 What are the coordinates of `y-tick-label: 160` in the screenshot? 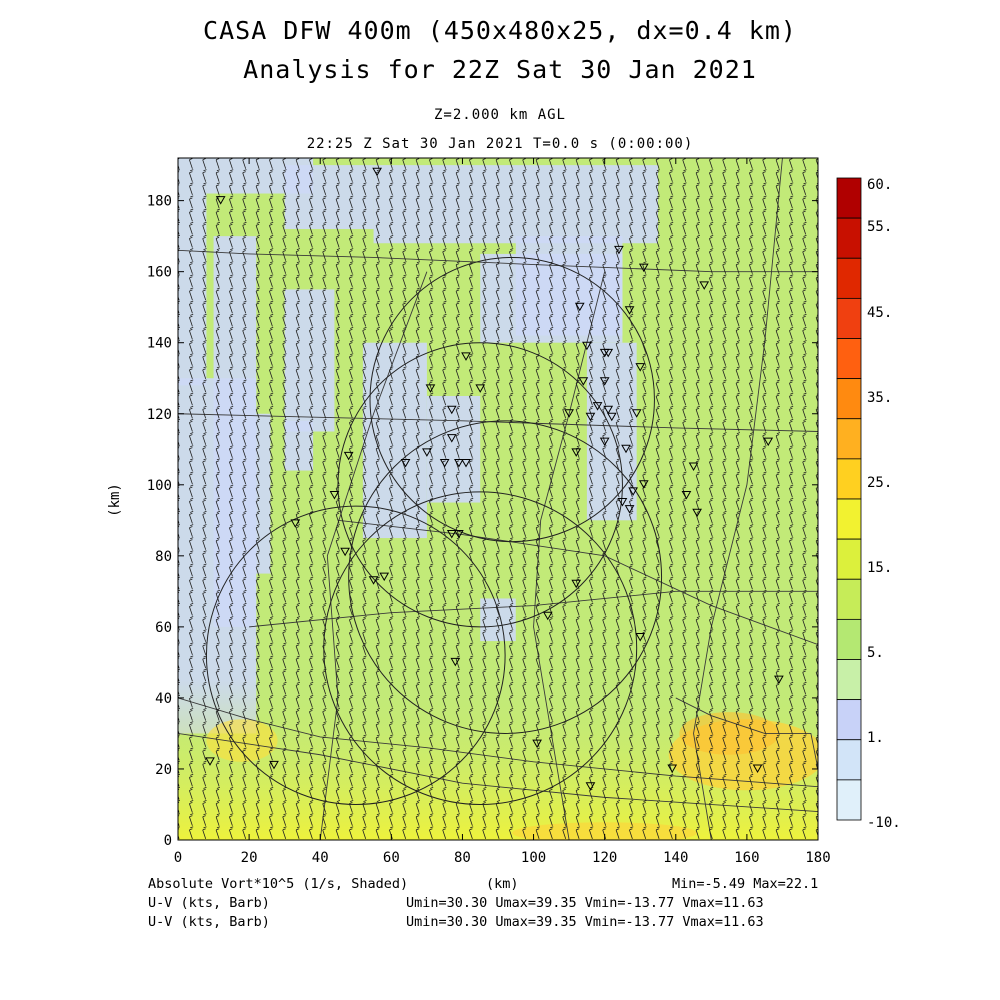 It's located at (159, 273).